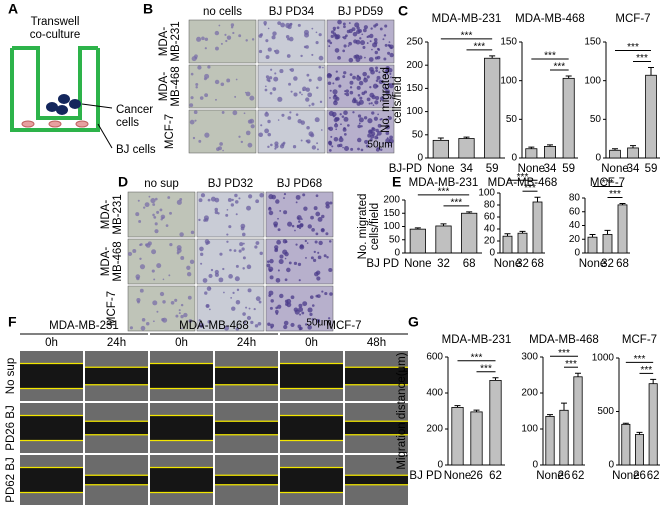 Image resolution: width=669 pixels, height=507 pixels. What do you see at coordinates (492, 253) in the screenshot?
I see `y-tick-label: 0` at bounding box center [492, 253].